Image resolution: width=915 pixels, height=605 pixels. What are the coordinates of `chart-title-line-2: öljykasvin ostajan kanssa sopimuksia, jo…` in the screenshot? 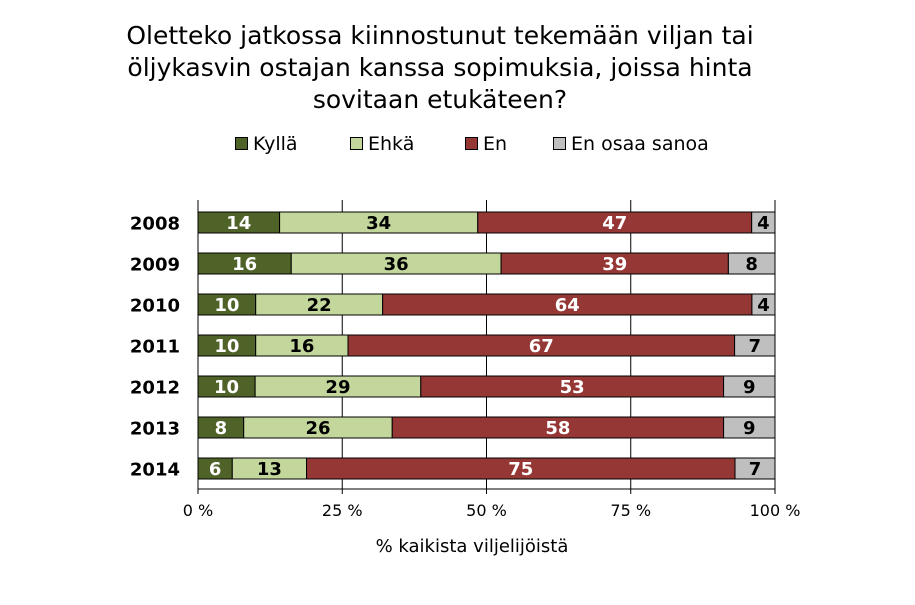 It's located at (440, 67).